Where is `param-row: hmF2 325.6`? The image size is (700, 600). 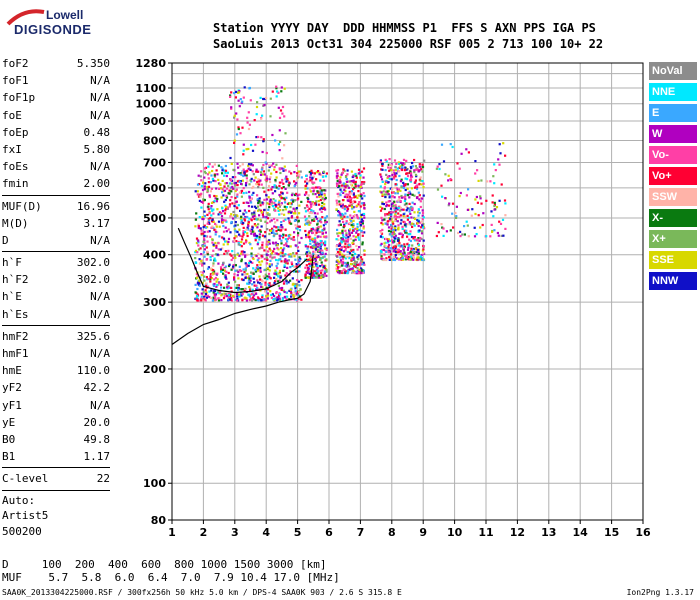
param-row: hmF2 325.6 is located at coordinates (56, 336).